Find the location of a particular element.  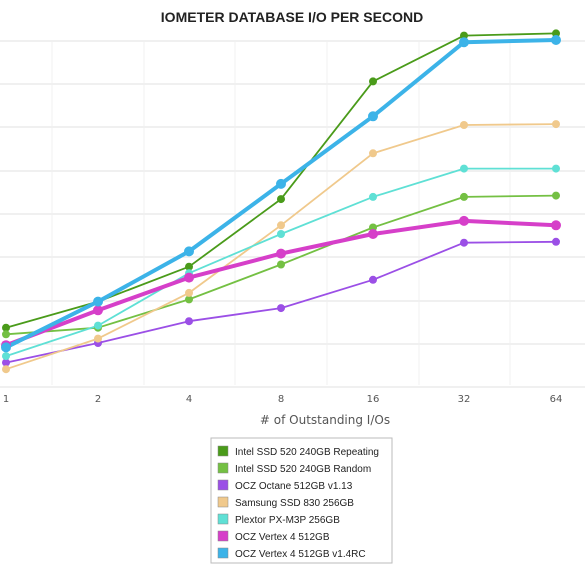

legend-entry: OCZ Vertex 4 512GB is located at coordinates (282, 537).